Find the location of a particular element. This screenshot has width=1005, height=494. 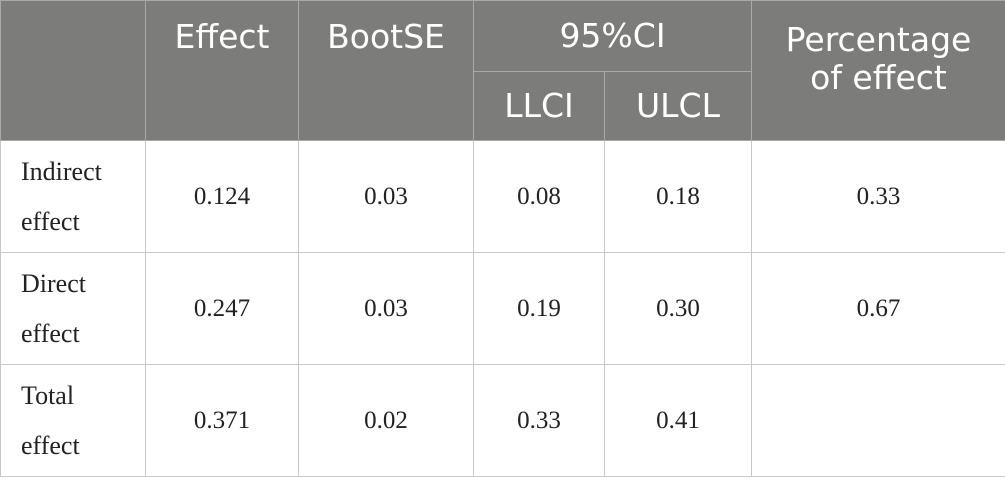

cell-llci: 0.08 is located at coordinates (539, 196).